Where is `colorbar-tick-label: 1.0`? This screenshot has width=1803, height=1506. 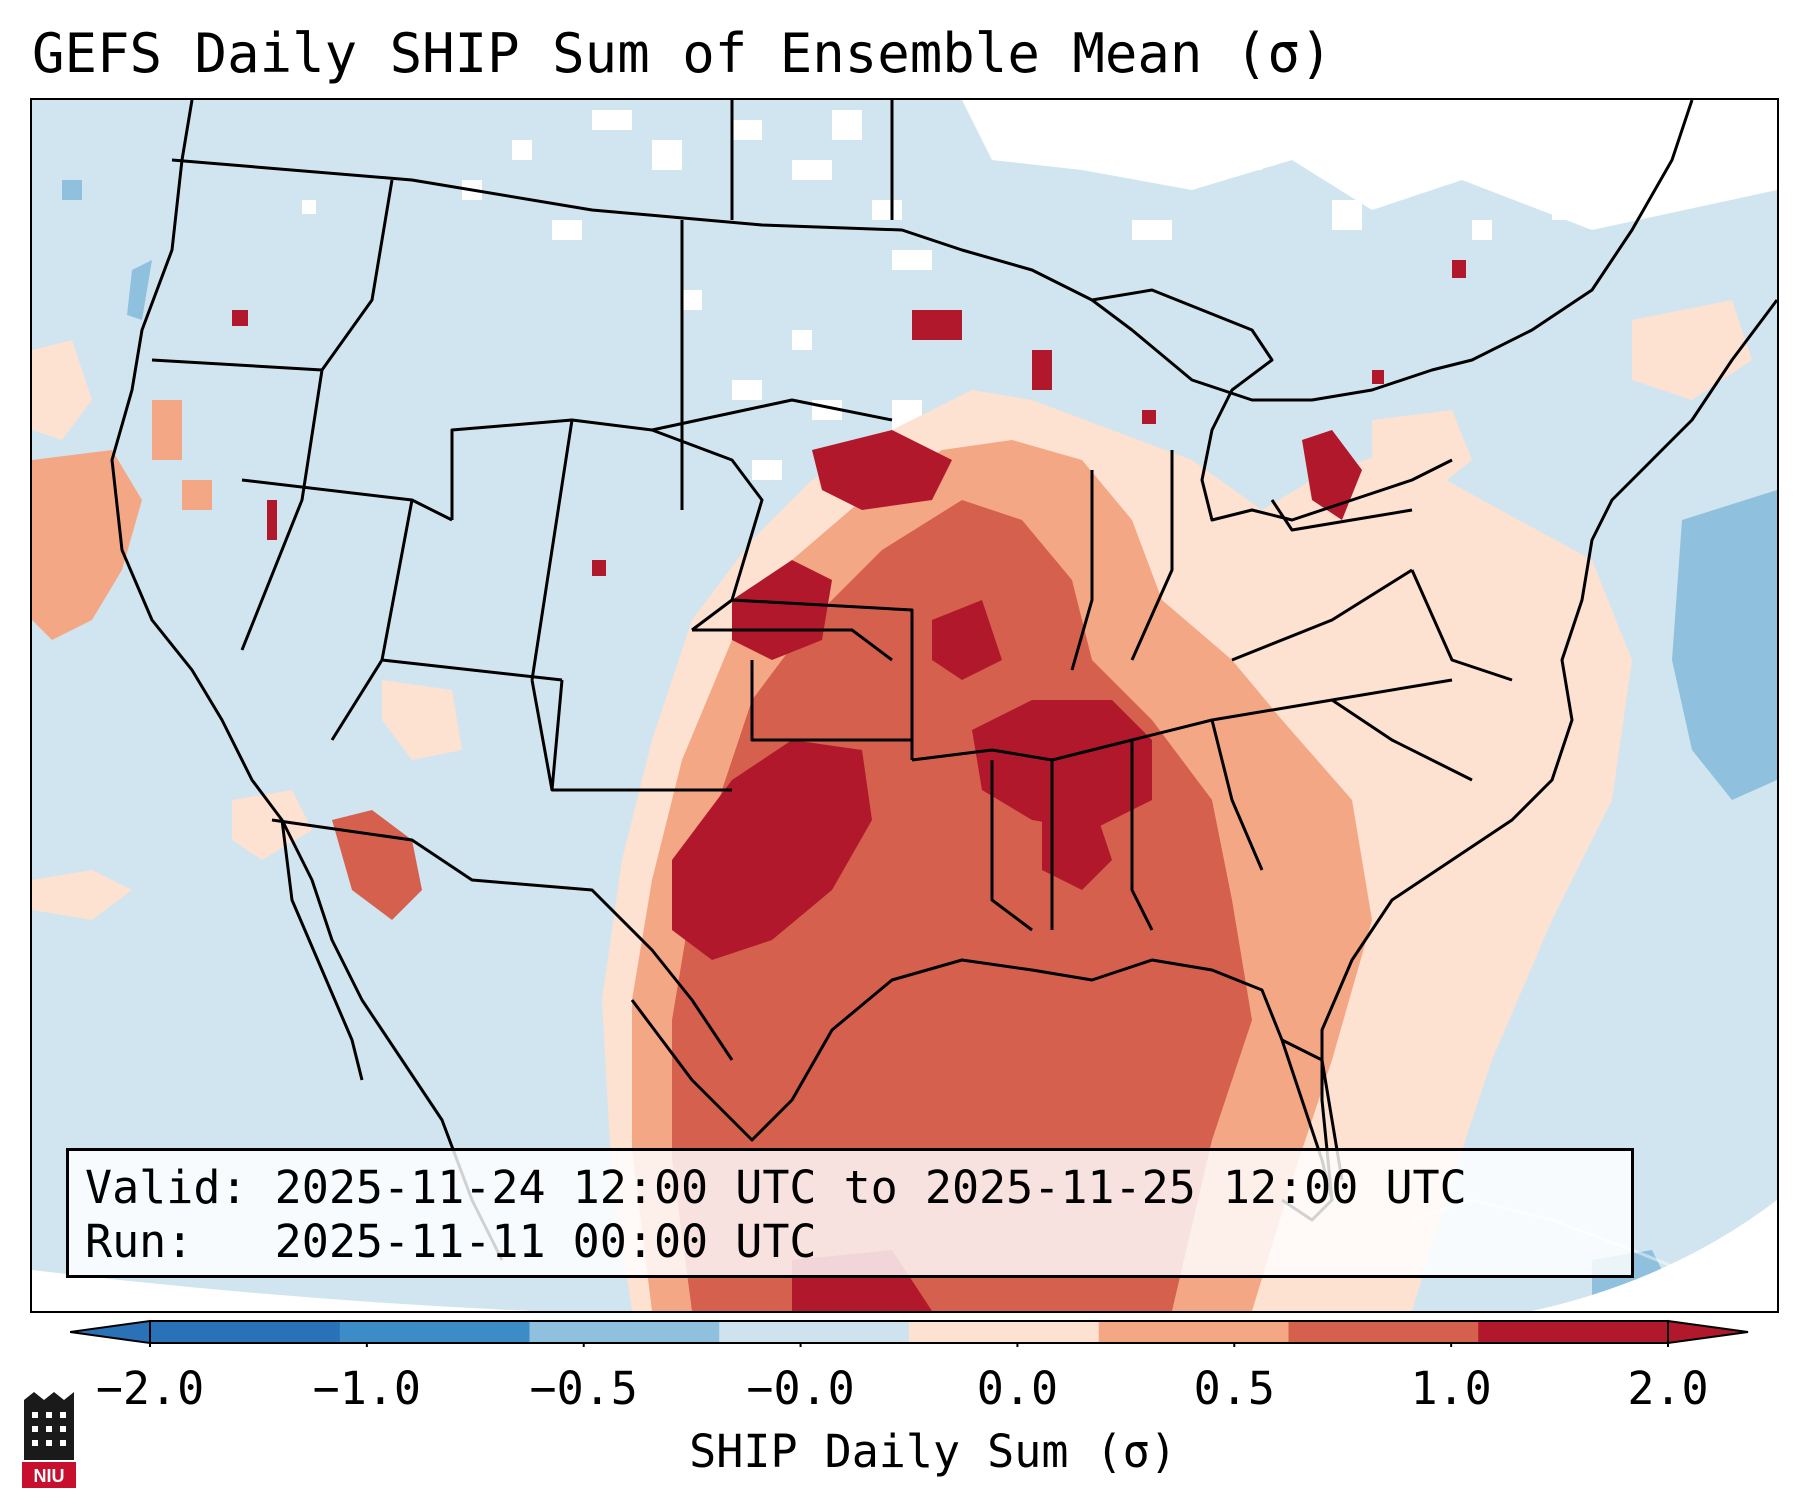 colorbar-tick-label: 1.0 is located at coordinates (1451, 1388).